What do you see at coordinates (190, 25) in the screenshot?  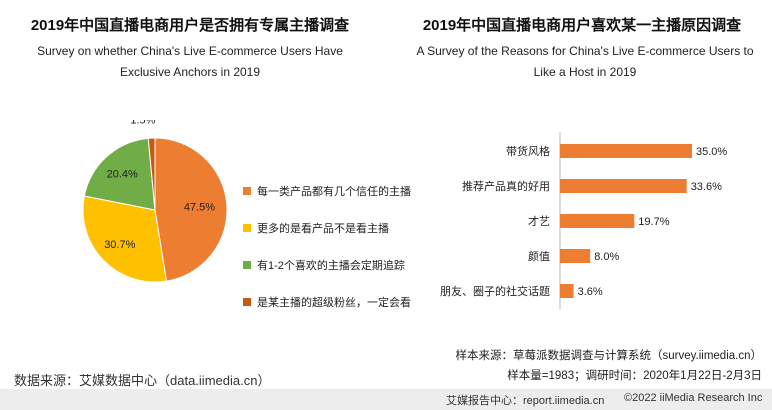 I see `pie-chart-title: 2019年中国直播电商用户是否拥有专属主播调查` at bounding box center [190, 25].